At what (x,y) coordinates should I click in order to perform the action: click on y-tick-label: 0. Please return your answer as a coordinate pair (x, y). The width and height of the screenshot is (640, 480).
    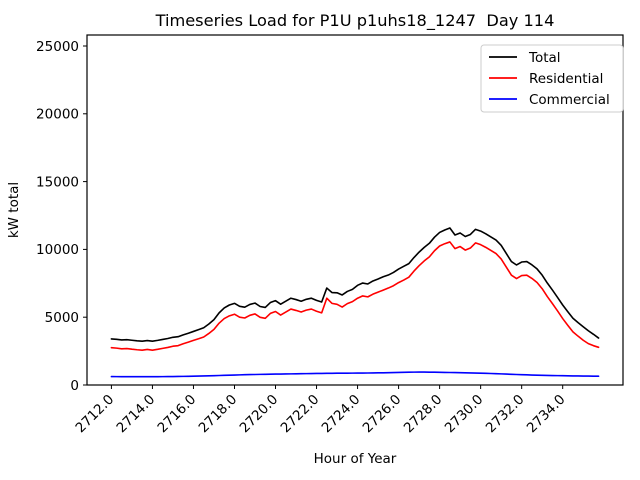
    Looking at the image, I should click on (74, 386).